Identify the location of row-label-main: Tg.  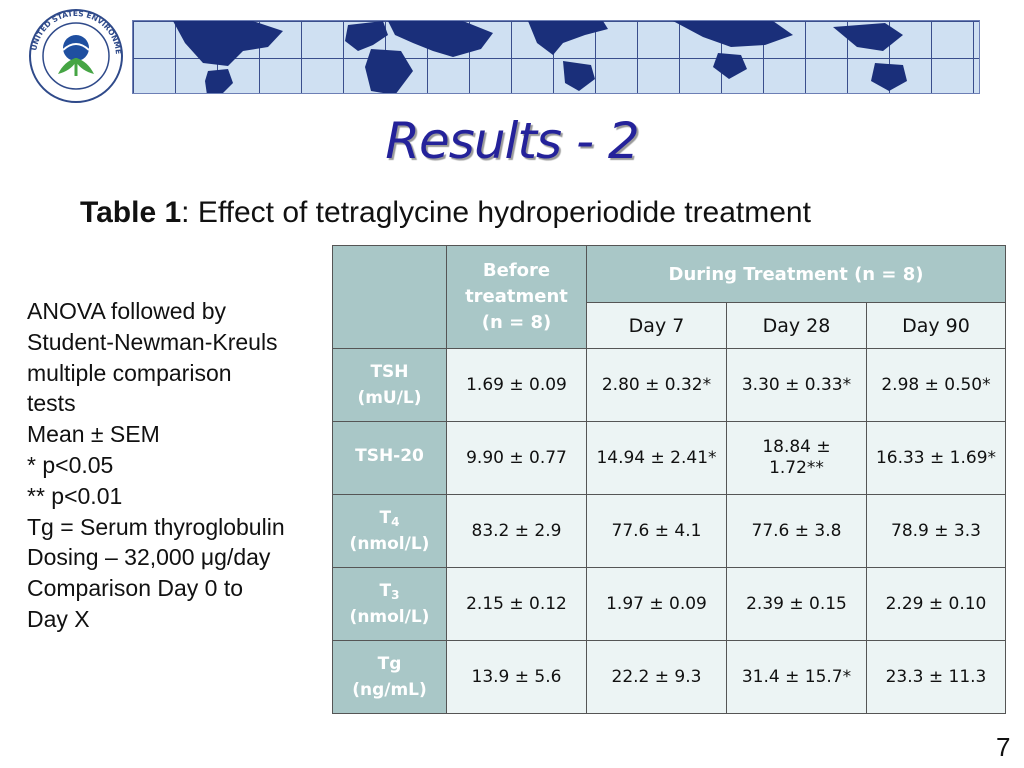
(389, 664).